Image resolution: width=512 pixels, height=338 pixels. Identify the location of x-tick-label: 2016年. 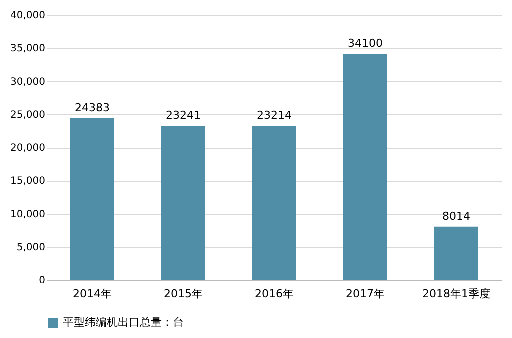
(274, 294).